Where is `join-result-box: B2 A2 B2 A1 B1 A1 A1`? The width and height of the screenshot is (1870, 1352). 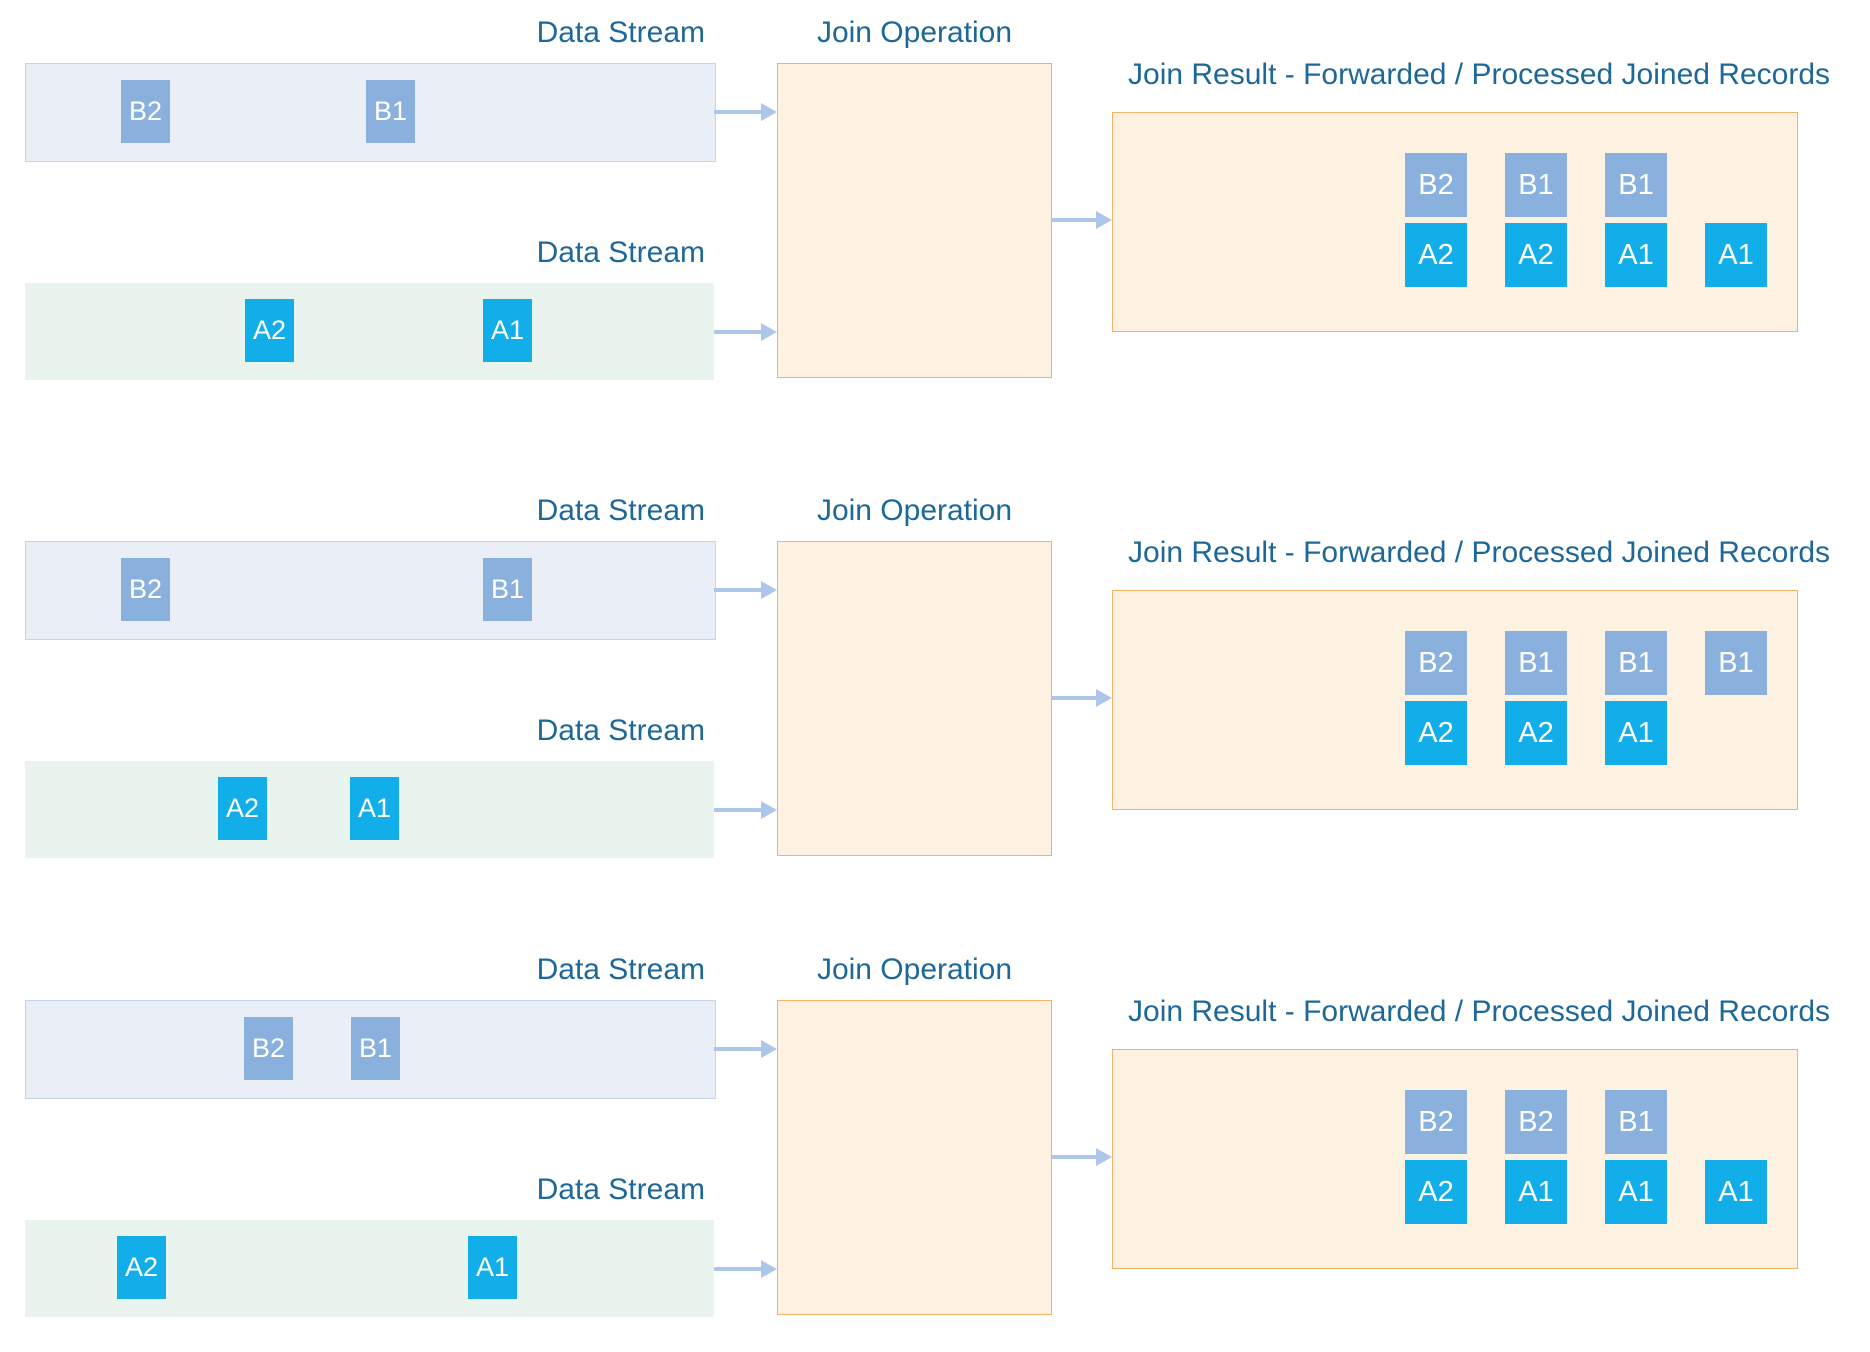 join-result-box: B2 A2 B2 A1 B1 A1 A1 is located at coordinates (1455, 1159).